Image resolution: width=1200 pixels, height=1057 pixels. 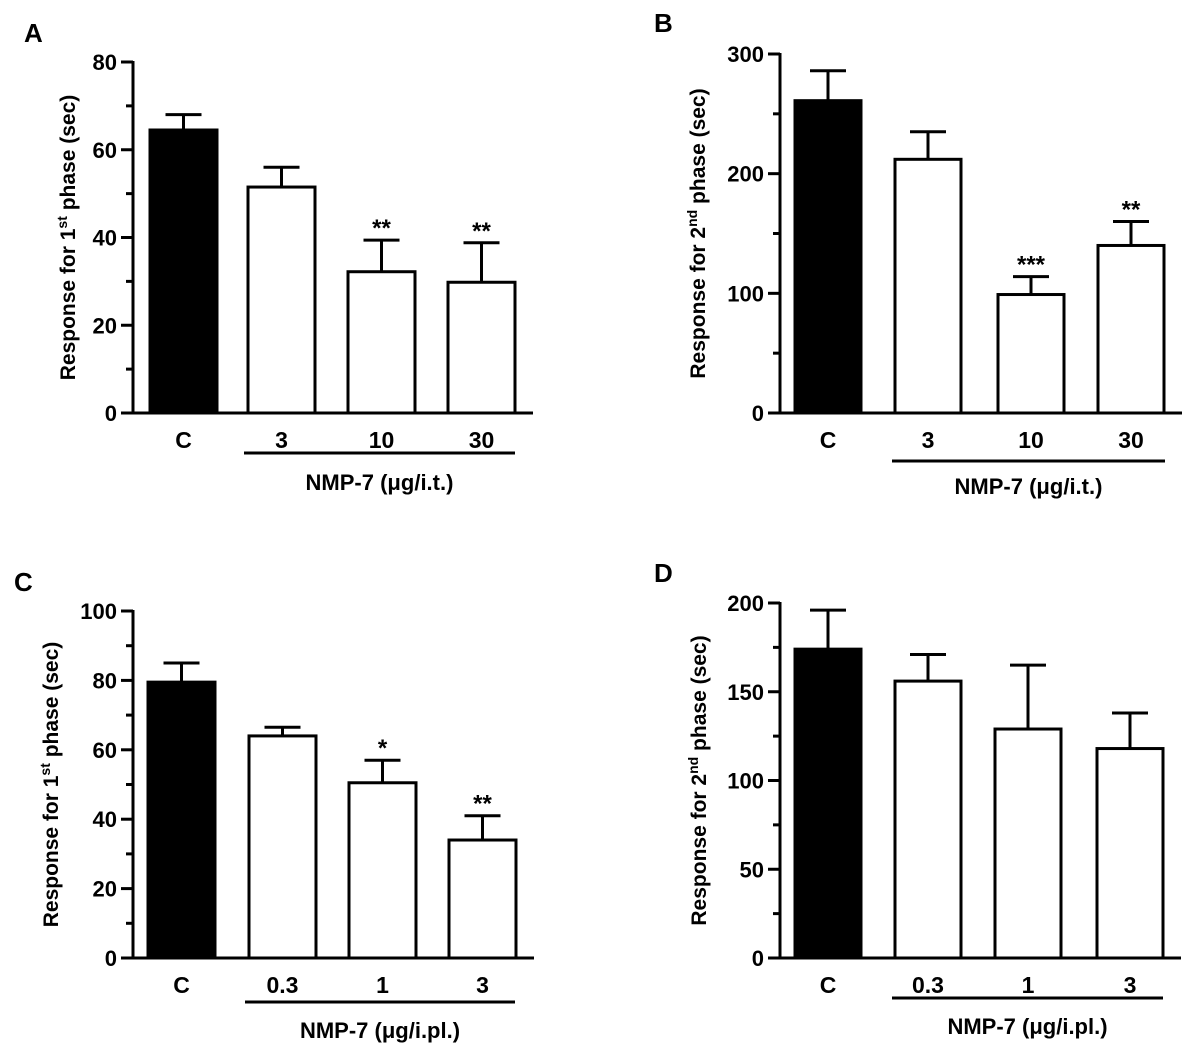 I want to click on significance-marker: ***, so click(x=1031, y=265).